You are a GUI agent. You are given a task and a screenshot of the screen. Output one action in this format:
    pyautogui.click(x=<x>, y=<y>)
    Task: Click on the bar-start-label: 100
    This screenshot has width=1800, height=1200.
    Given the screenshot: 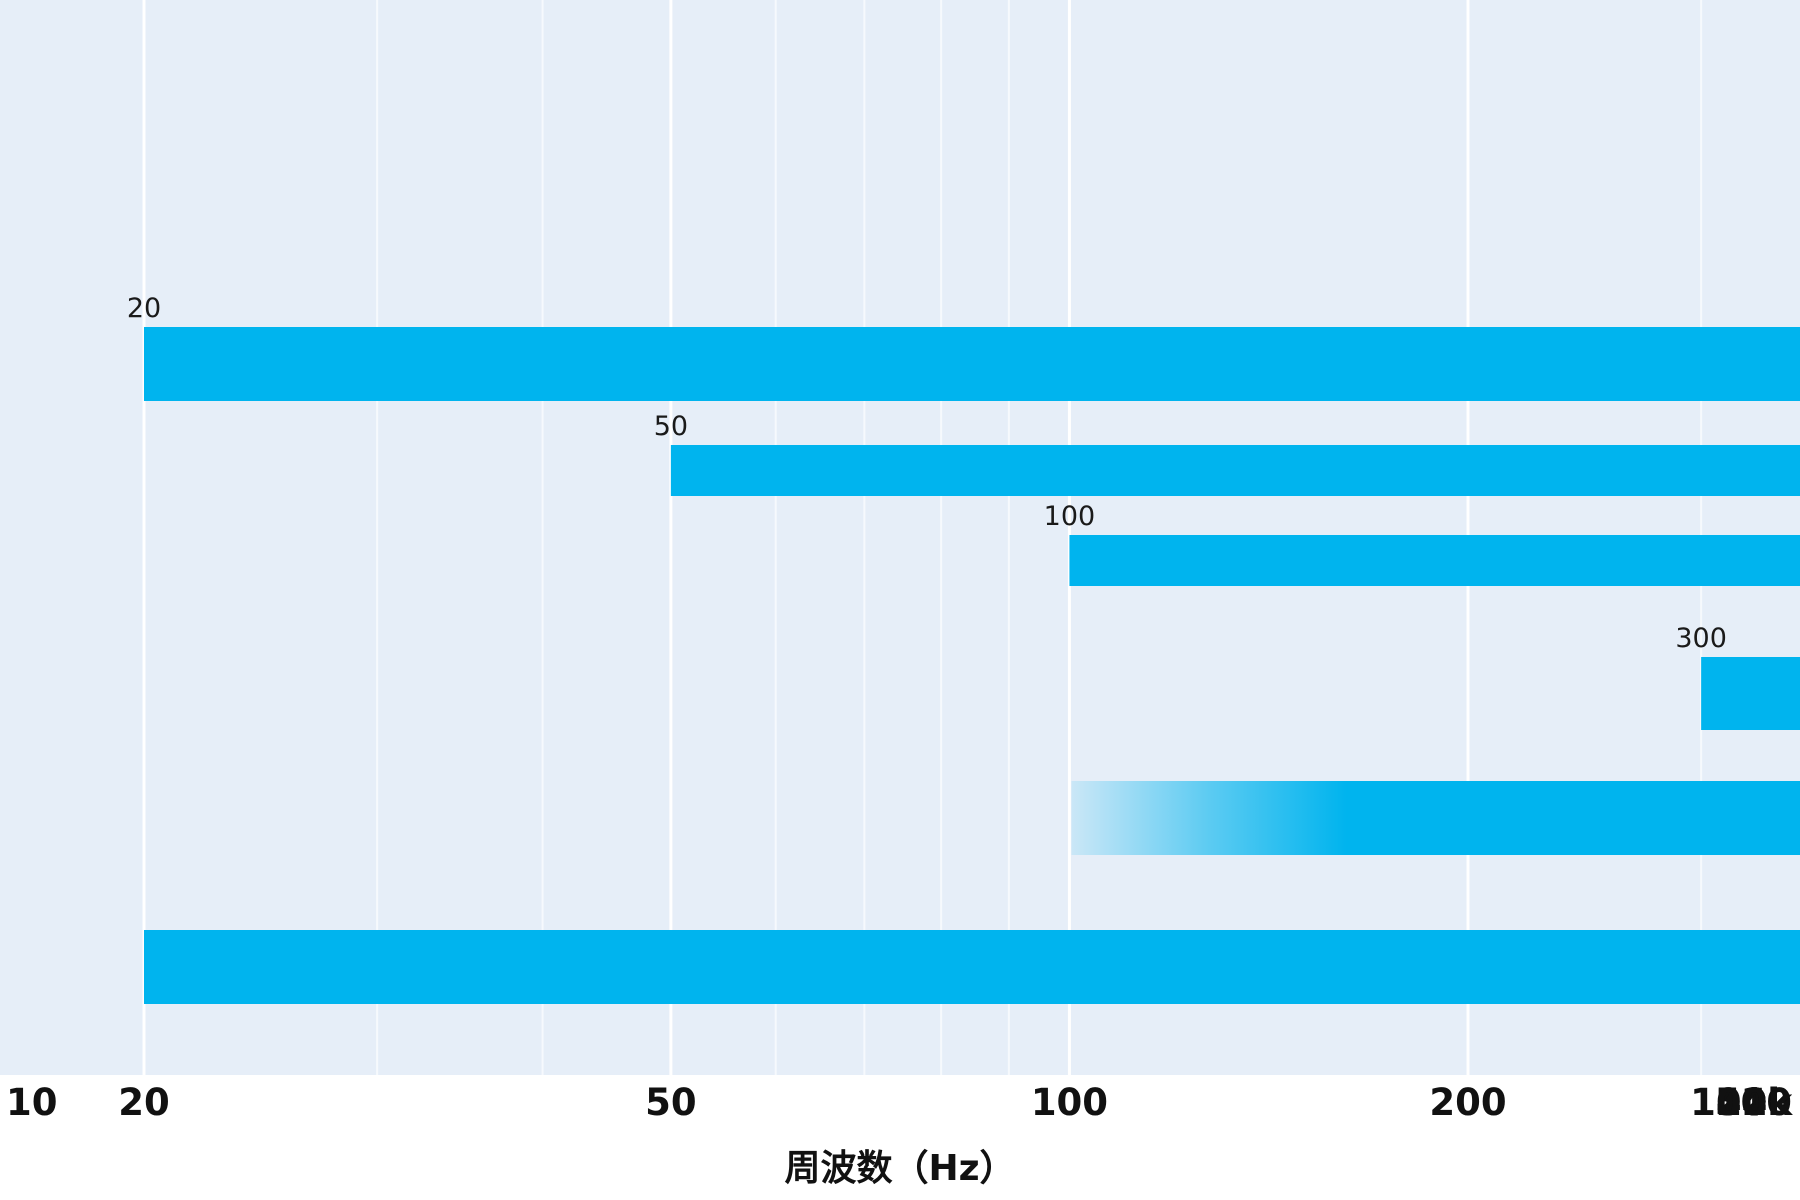 What is the action you would take?
    pyautogui.click(x=1070, y=516)
    